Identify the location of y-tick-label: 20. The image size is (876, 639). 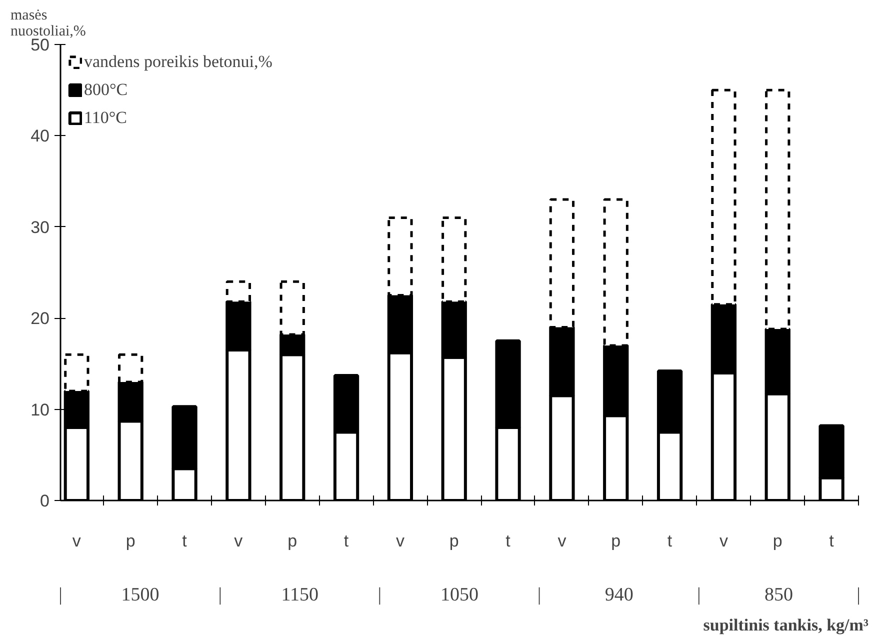
(40, 318).